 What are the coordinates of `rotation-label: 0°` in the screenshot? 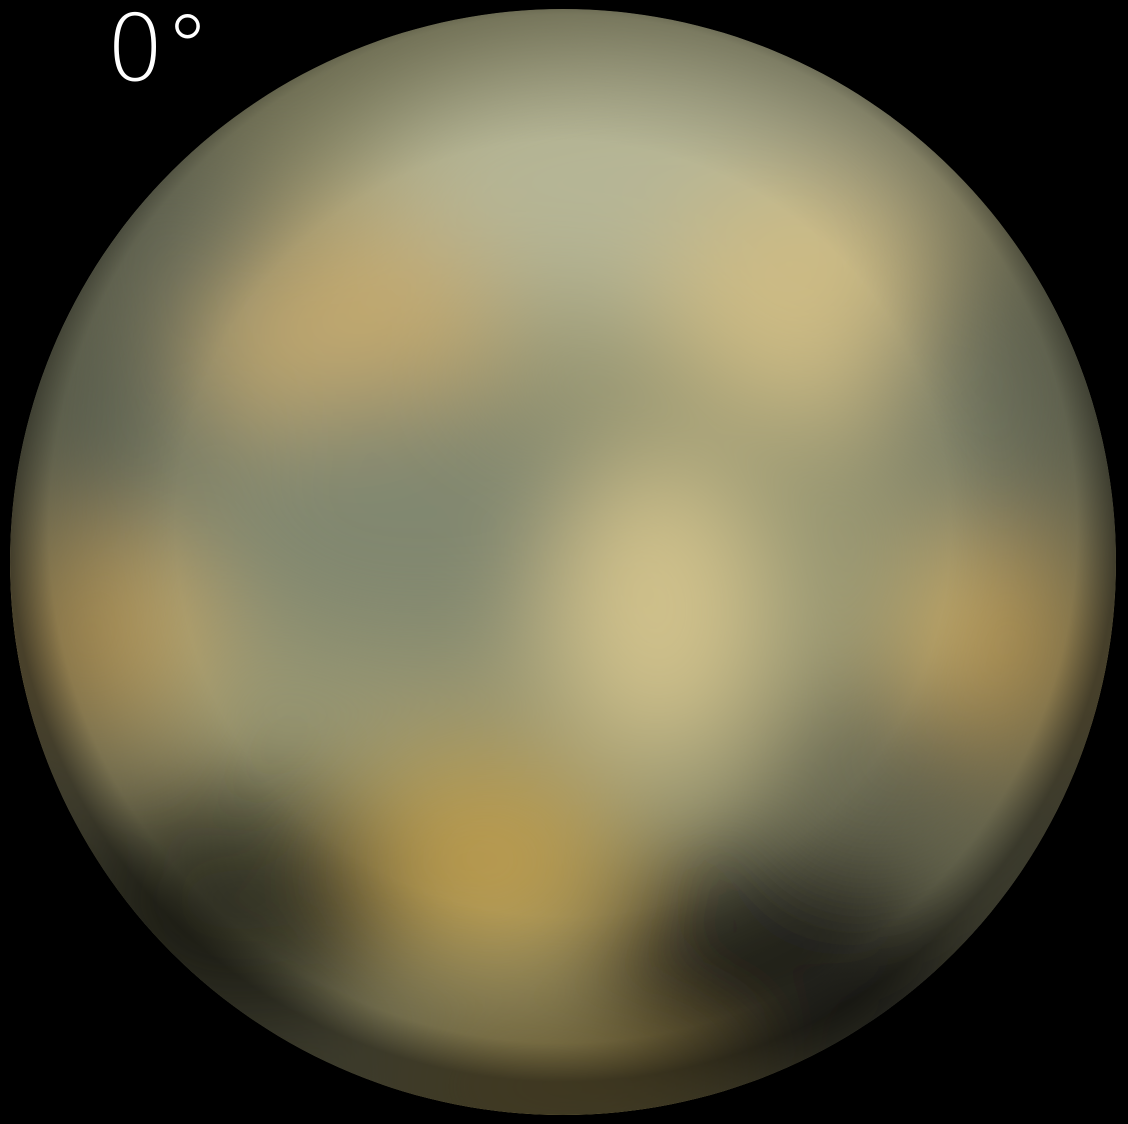 It's located at (158, 51).